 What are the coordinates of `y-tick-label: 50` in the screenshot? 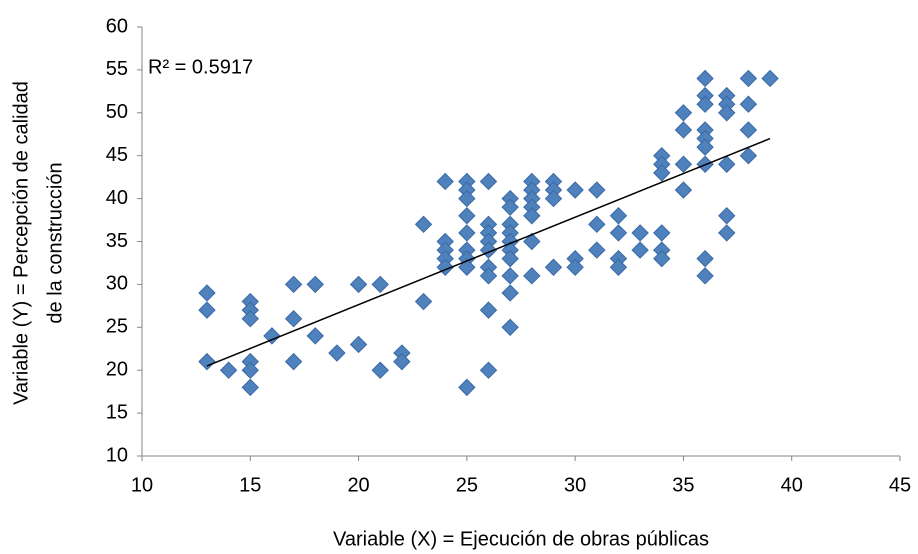 It's located at (117, 112).